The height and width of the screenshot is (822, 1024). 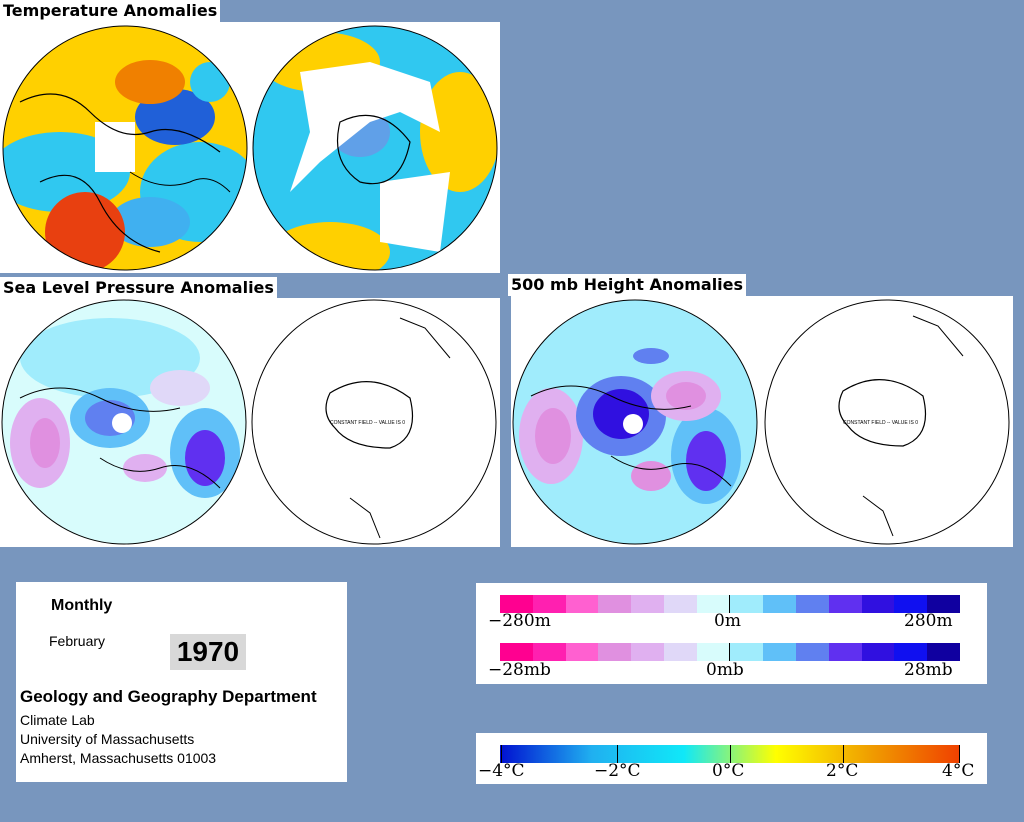 What do you see at coordinates (928, 621) in the screenshot?
I see `height-tick-right: 280m` at bounding box center [928, 621].